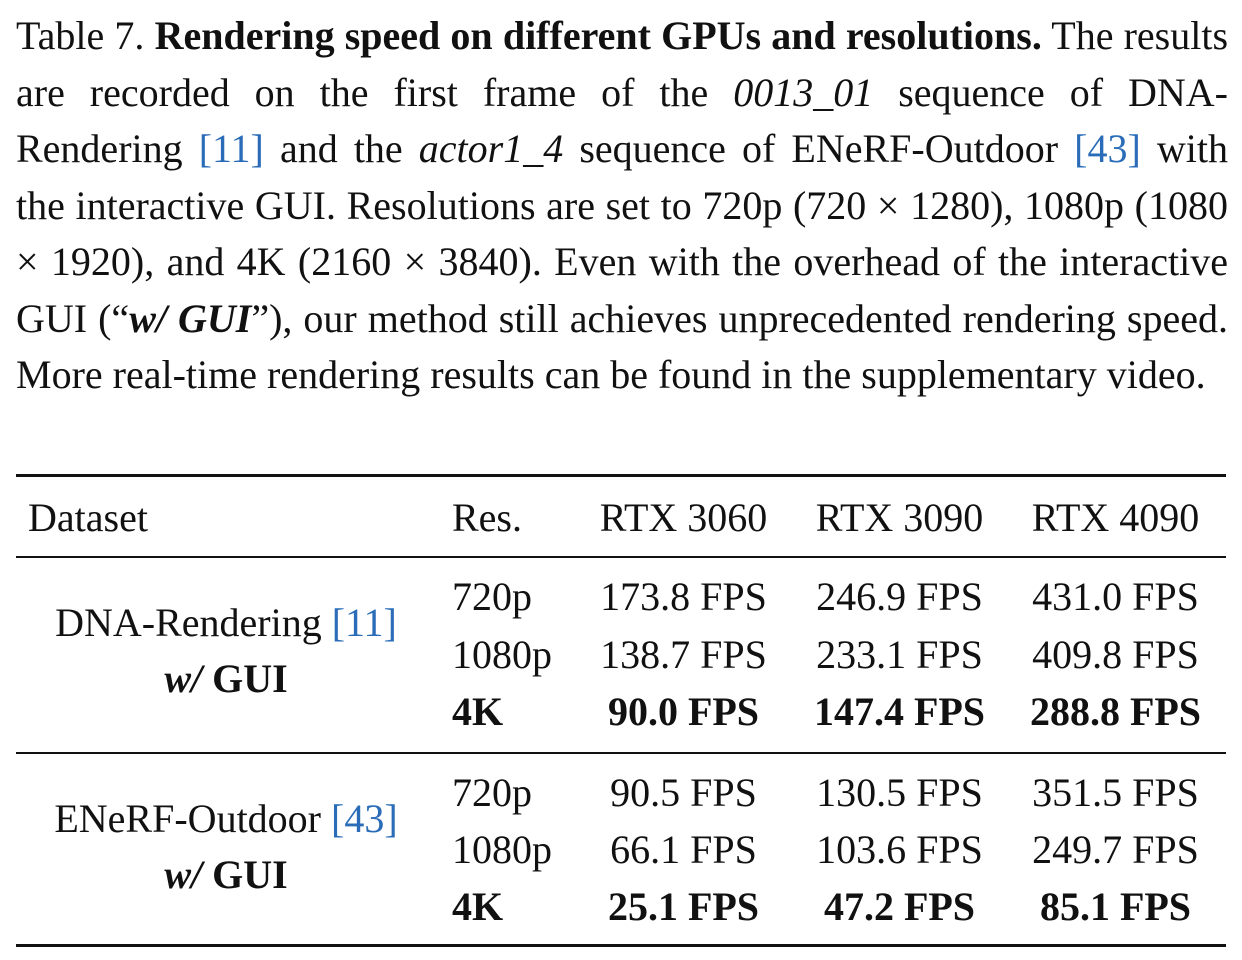  I want to click on dataset-label: DNA-Rendering, so click(188, 622).